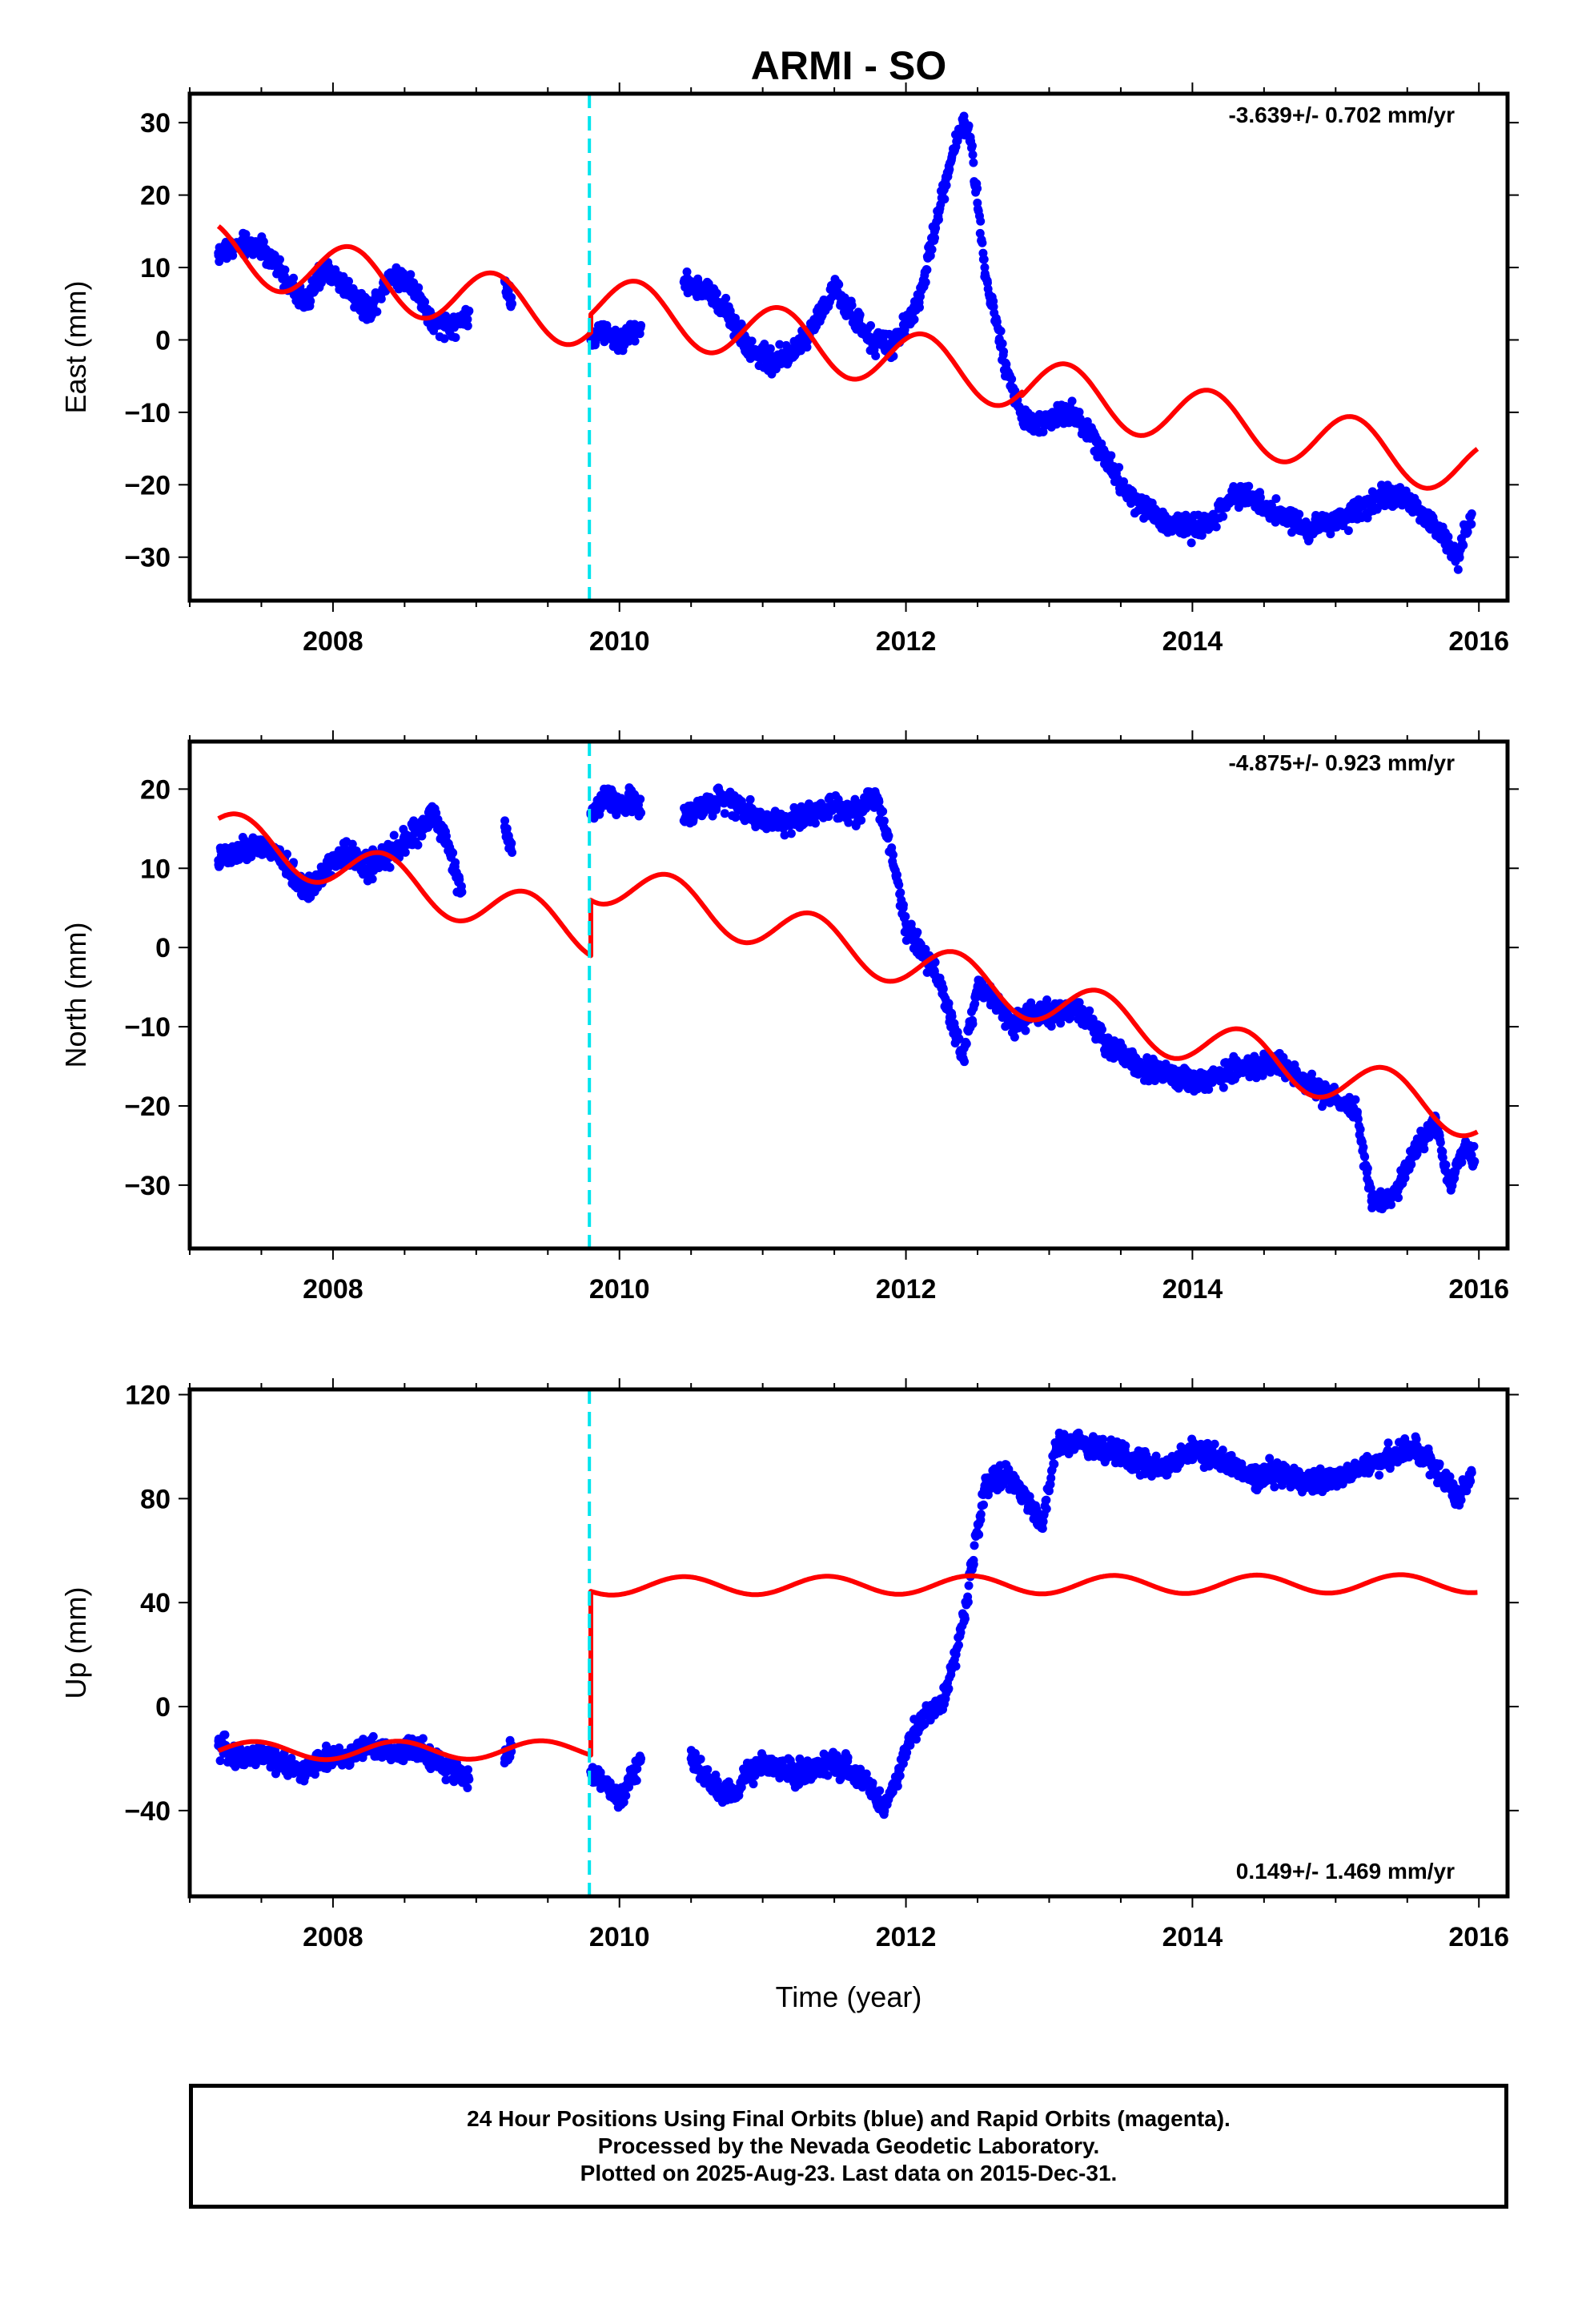 The height and width of the screenshot is (2324, 1582). I want to click on velocity-annotation: -4.875+/- 0.923 mm/yr, so click(1341, 762).